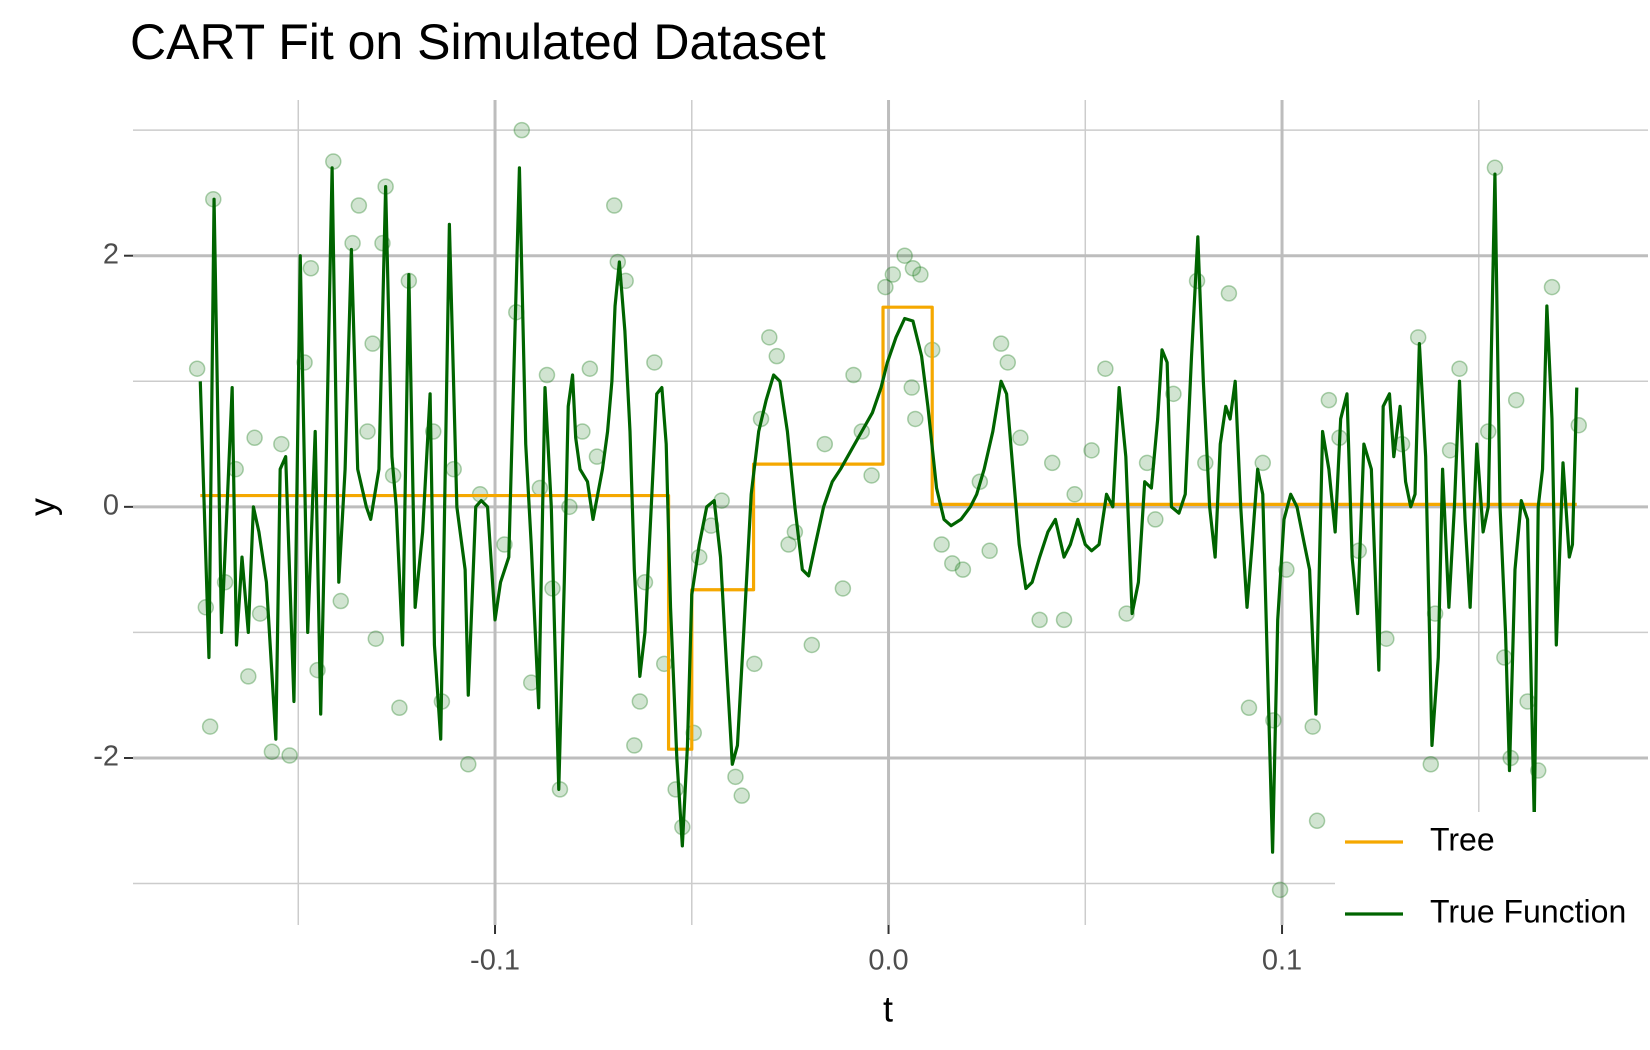 Image resolution: width=1650 pixels, height=1050 pixels. I want to click on legend: Tree True Function, so click(1492, 908).